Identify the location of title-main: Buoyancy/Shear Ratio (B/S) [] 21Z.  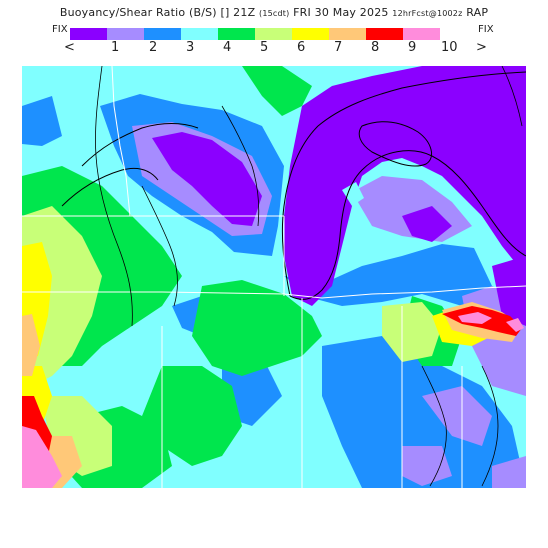
(157, 12).